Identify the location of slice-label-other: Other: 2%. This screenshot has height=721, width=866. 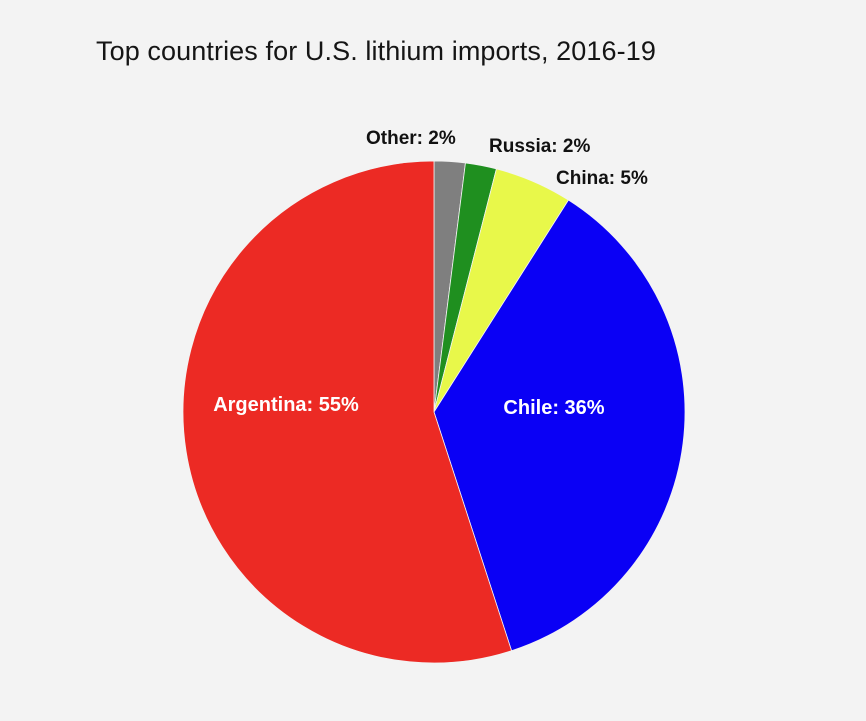
(411, 138).